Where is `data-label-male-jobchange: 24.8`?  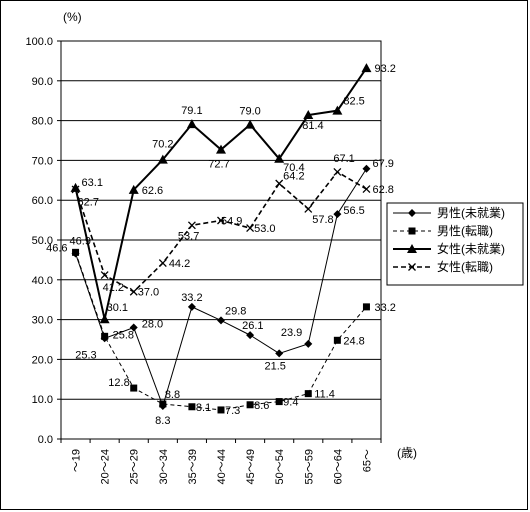
data-label-male-jobchange: 24.8 is located at coordinates (353, 341).